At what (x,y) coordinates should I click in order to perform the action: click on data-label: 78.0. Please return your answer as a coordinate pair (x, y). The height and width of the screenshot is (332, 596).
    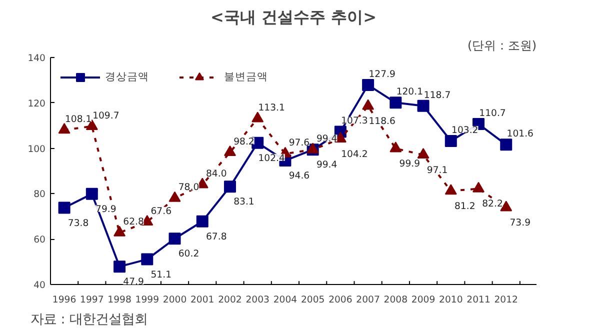
    Looking at the image, I should click on (189, 188).